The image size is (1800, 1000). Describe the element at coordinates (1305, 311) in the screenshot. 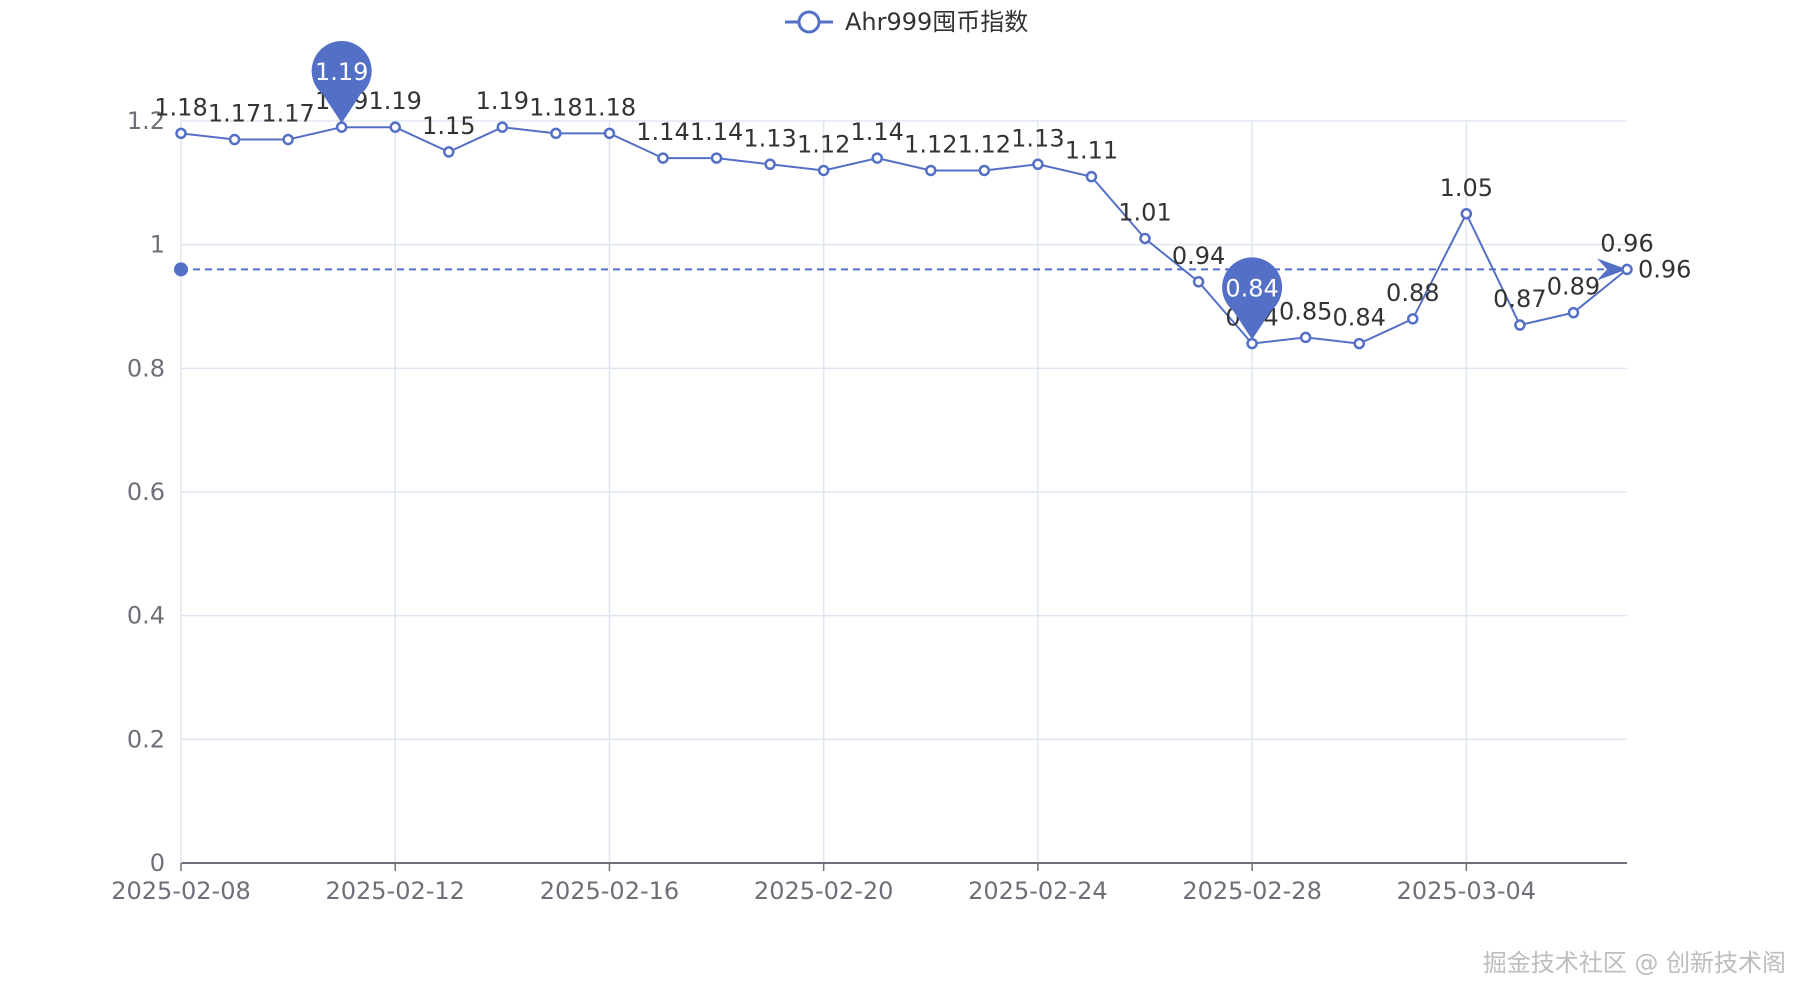

I see `data-label: 0.85` at that location.